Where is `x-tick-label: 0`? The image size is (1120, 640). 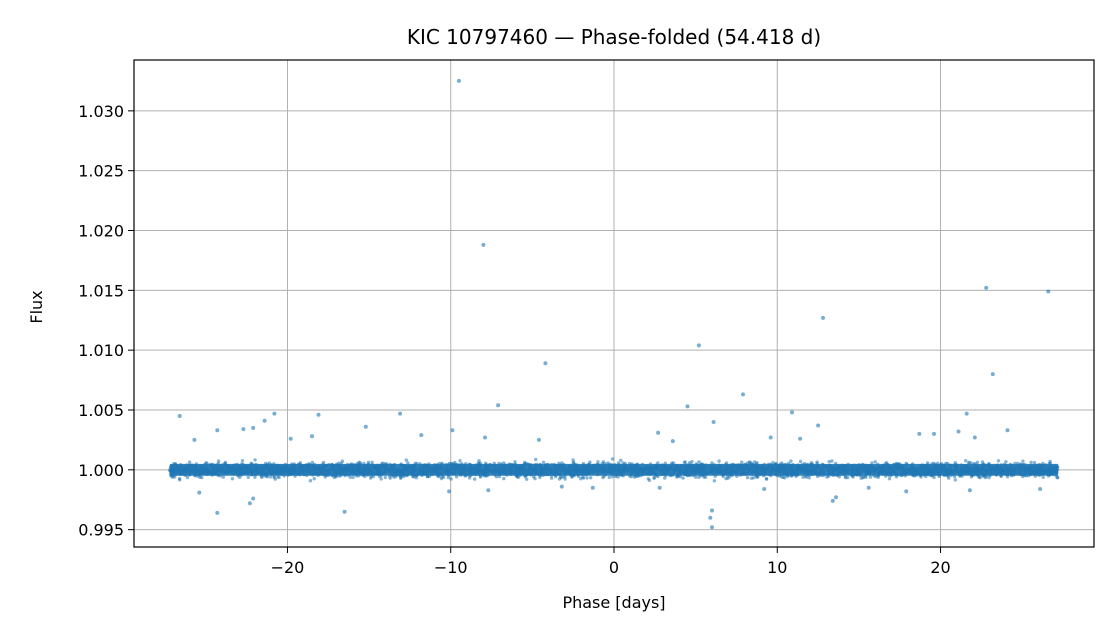 x-tick-label: 0 is located at coordinates (614, 567).